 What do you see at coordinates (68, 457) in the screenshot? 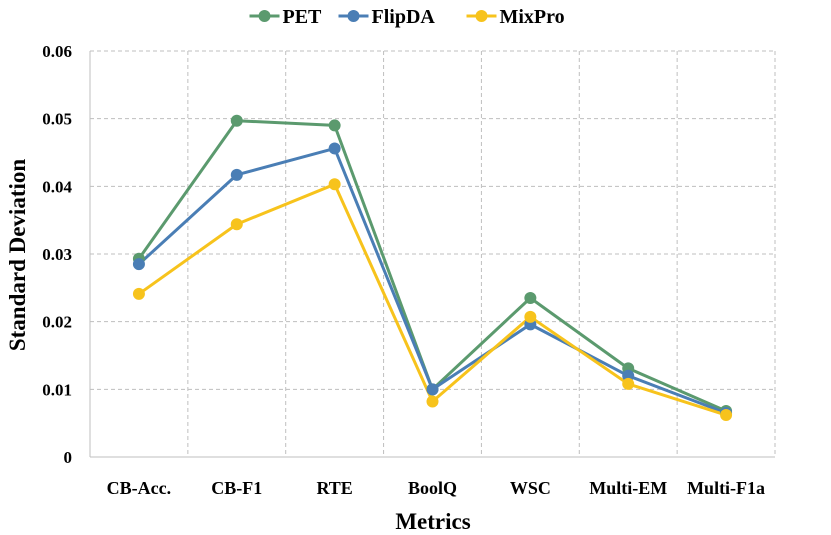
I see `y-tick-label: 0` at bounding box center [68, 457].